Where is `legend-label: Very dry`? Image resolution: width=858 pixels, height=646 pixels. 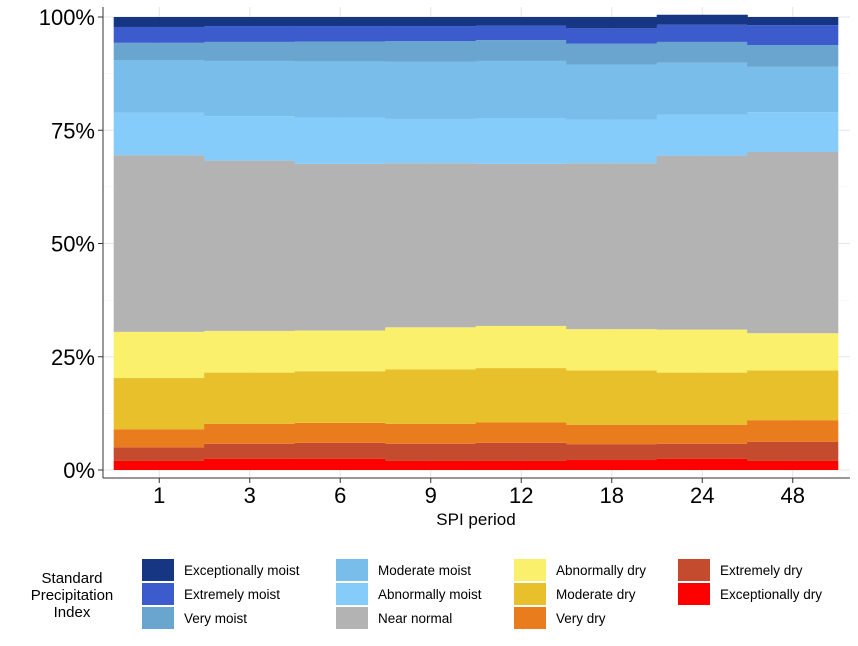 legend-label: Very dry is located at coordinates (581, 618).